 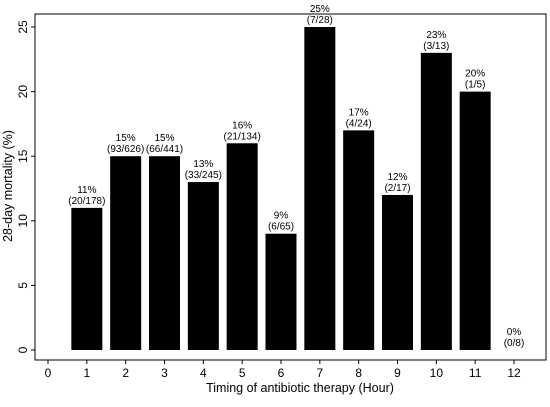 What do you see at coordinates (23, 221) in the screenshot?
I see `y-tick-label: 10` at bounding box center [23, 221].